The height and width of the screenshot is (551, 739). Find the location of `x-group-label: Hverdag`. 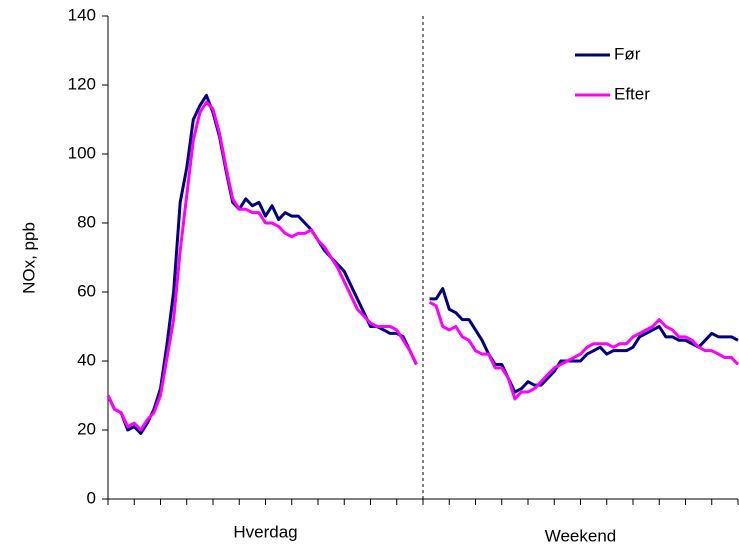

x-group-label: Hverdag is located at coordinates (265, 531).